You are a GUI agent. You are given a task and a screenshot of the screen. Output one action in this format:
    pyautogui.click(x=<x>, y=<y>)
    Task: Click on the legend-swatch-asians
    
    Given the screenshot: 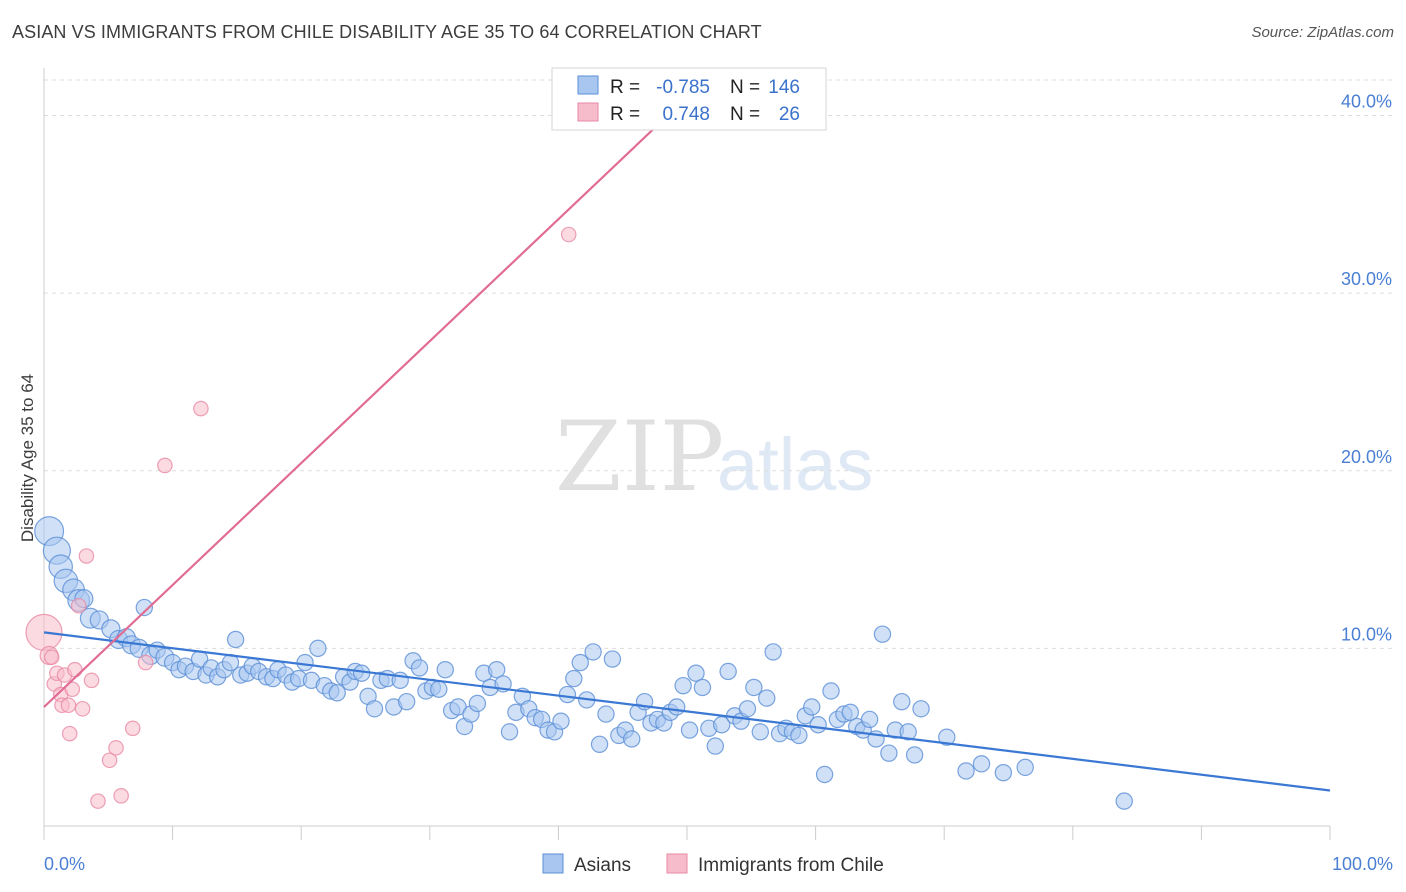 What is the action you would take?
    pyautogui.click(x=588, y=85)
    